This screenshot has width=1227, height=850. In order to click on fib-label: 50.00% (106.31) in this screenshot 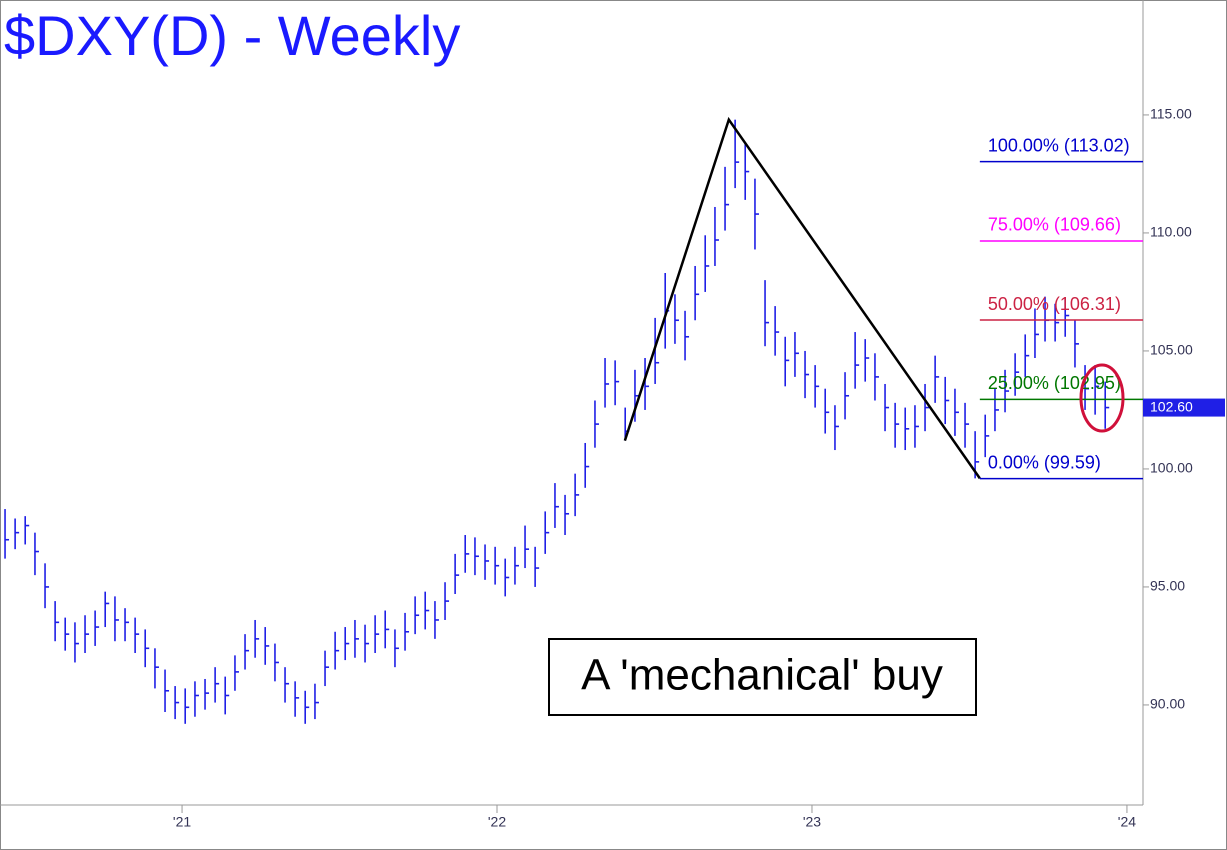, I will do `click(1054, 304)`.